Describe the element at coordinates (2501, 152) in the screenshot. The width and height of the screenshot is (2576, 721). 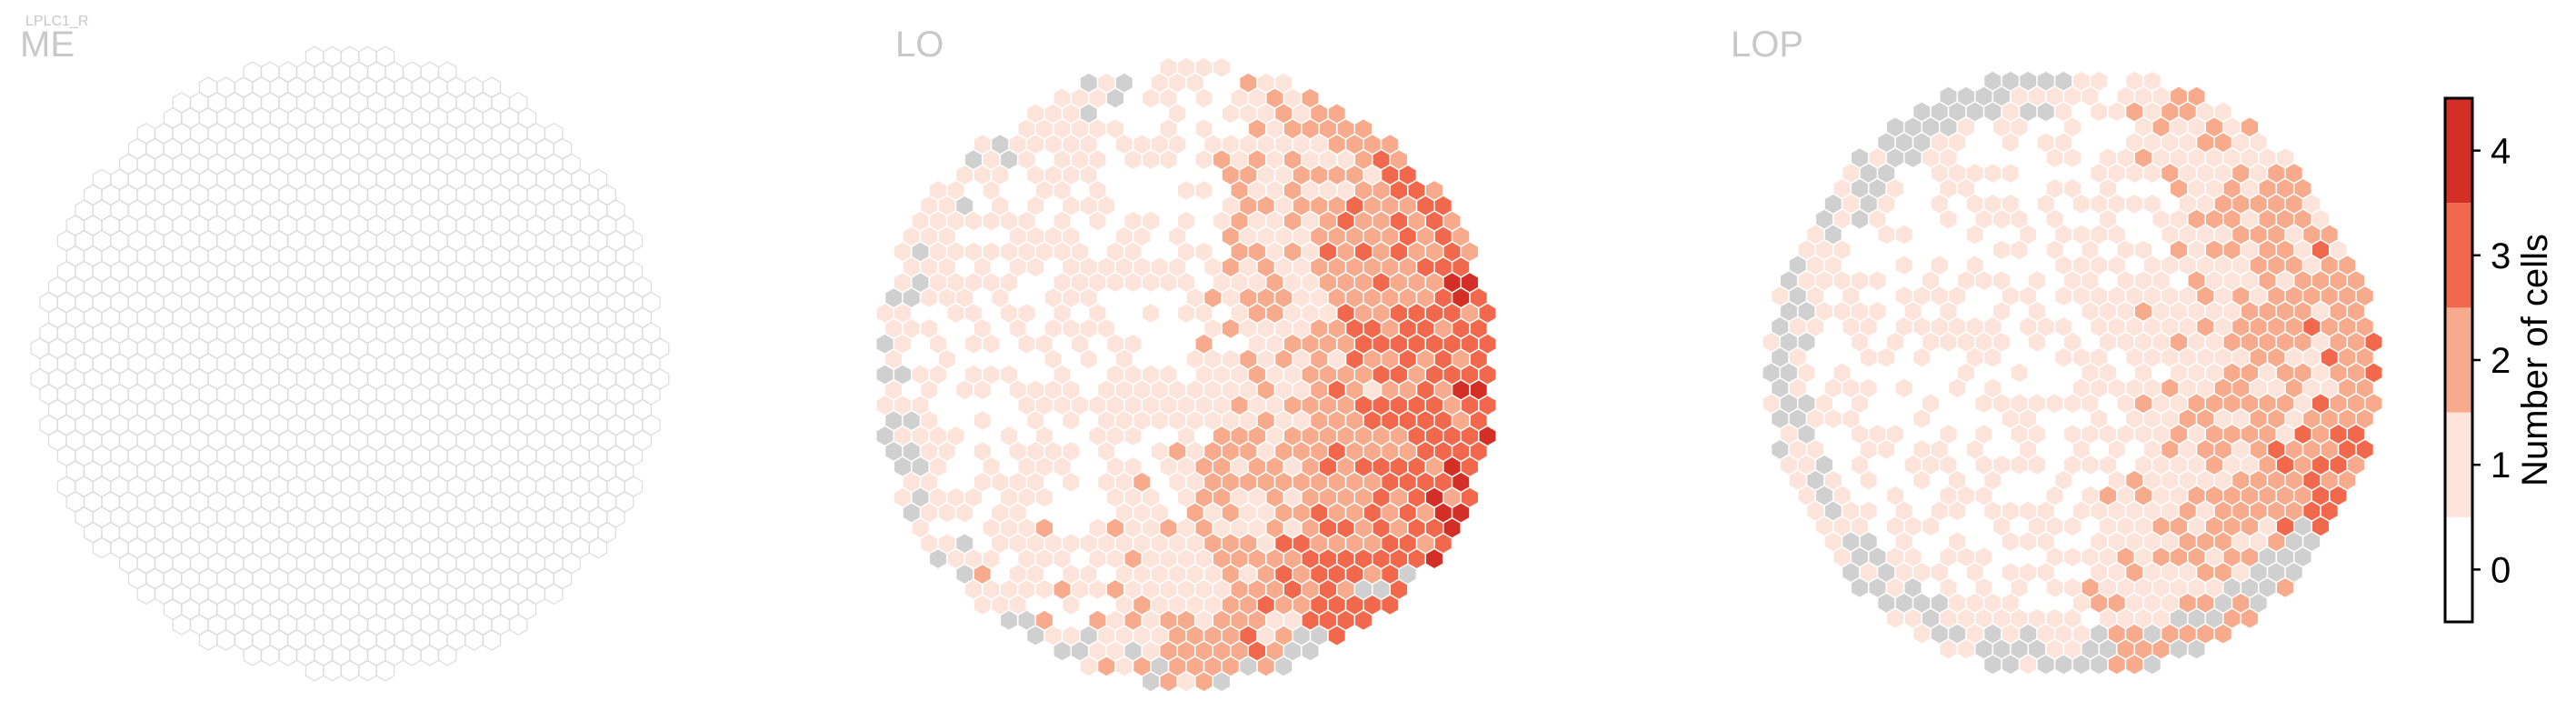
I see `colorbar-tick-label-4: 4` at that location.